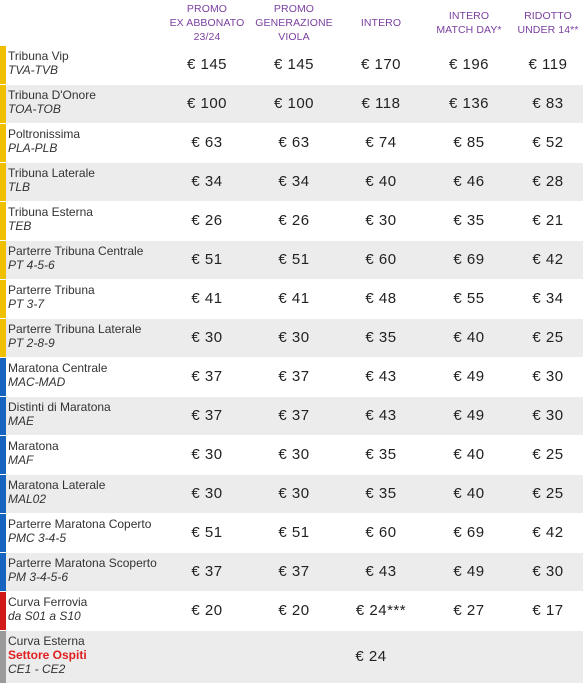  I want to click on sector-code: PT 2-8-9, so click(31, 343).